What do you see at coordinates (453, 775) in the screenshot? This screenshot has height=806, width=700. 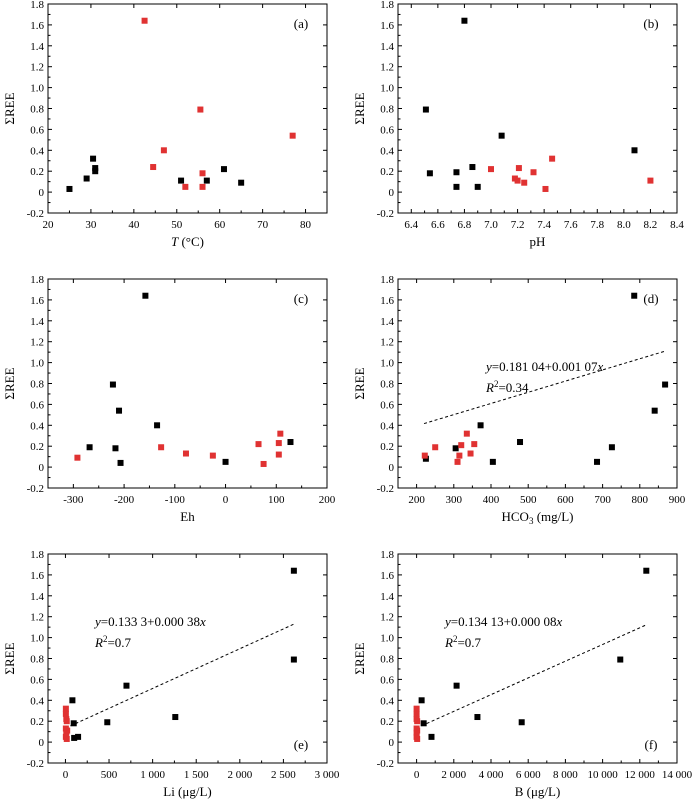 I see `x-tick-label: 2 000` at bounding box center [453, 775].